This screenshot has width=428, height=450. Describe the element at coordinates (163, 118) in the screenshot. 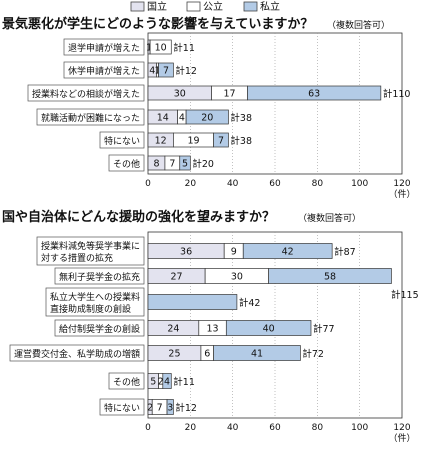

I see `segment-value-label: 14` at that location.